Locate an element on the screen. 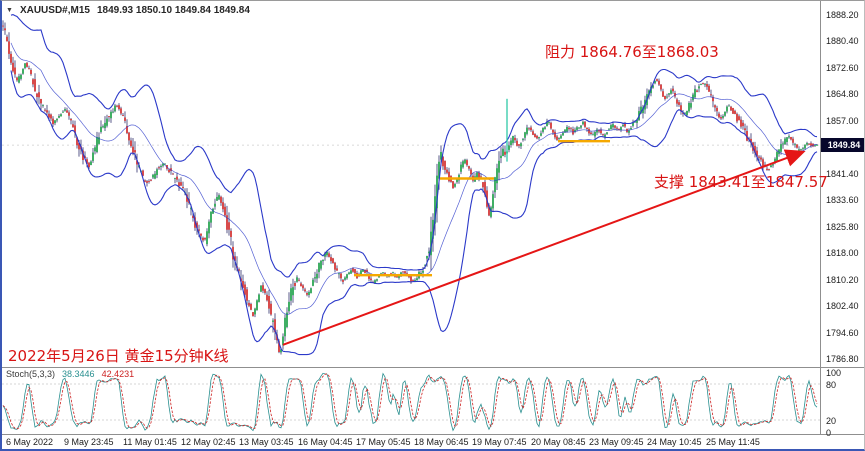  price-tick-label: 1802.40 is located at coordinates (842, 306).